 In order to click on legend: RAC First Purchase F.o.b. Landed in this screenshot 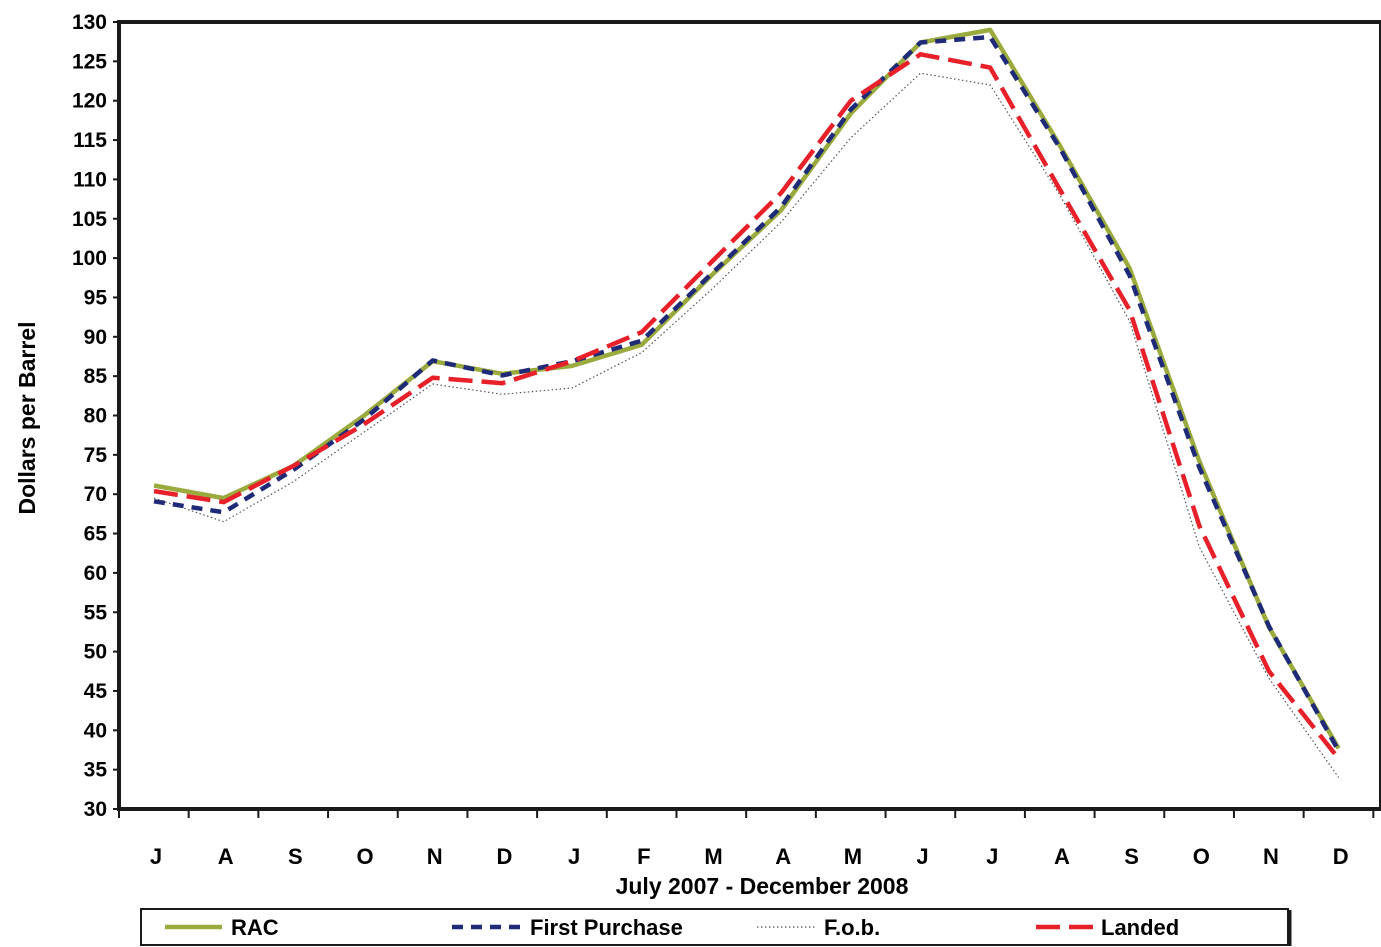, I will do `click(716, 927)`.